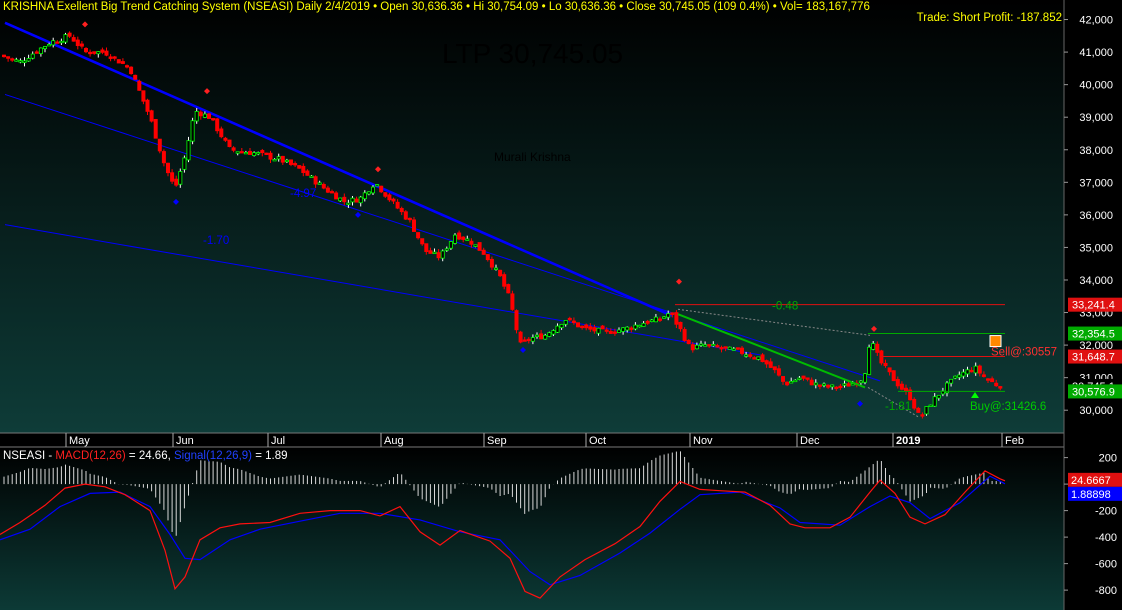 This screenshot has width=1122, height=610. I want to click on y-tick-label: 36,000, so click(1096, 216).